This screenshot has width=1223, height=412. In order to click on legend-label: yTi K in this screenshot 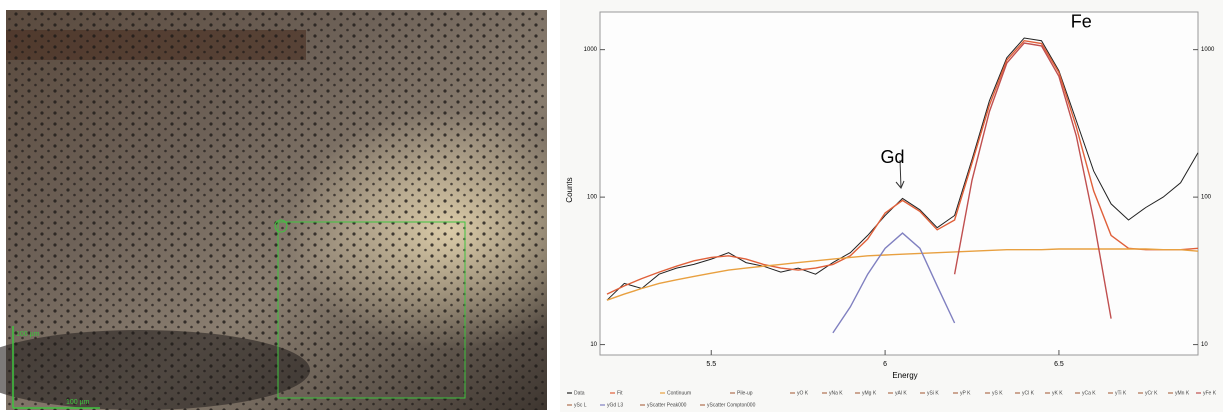, I will do `click(1121, 393)`.